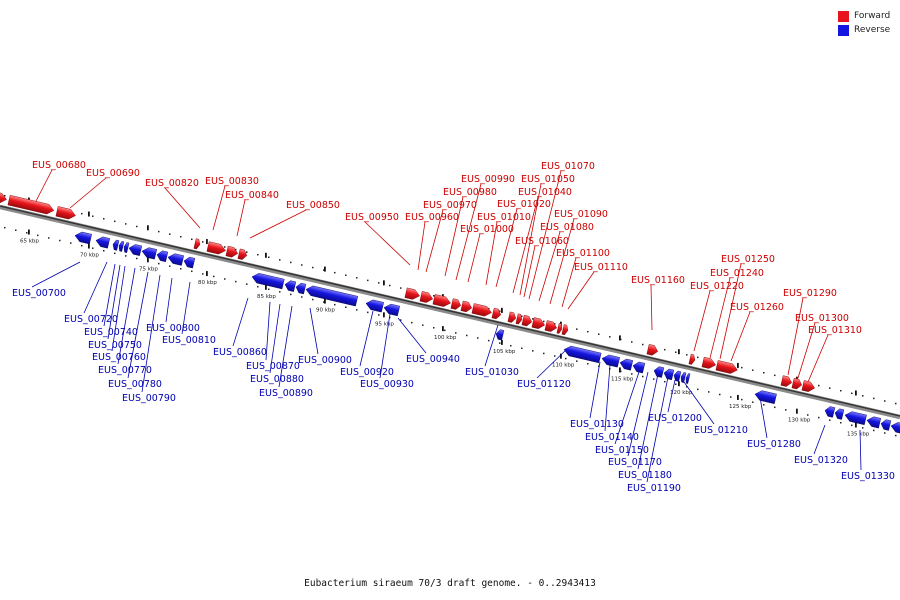 This screenshot has height=600, width=900. Describe the element at coordinates (504, 217) in the screenshot. I see `forward-gene-label: EUS_01010` at that location.